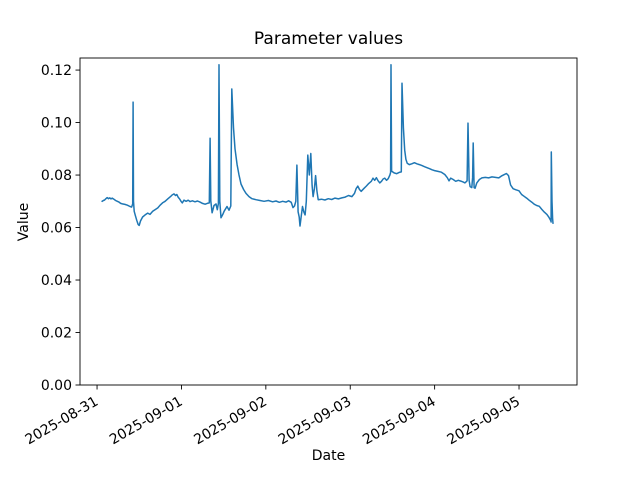 The width and height of the screenshot is (640, 480). What do you see at coordinates (328, 39) in the screenshot?
I see `chart-title: Parameter values` at bounding box center [328, 39].